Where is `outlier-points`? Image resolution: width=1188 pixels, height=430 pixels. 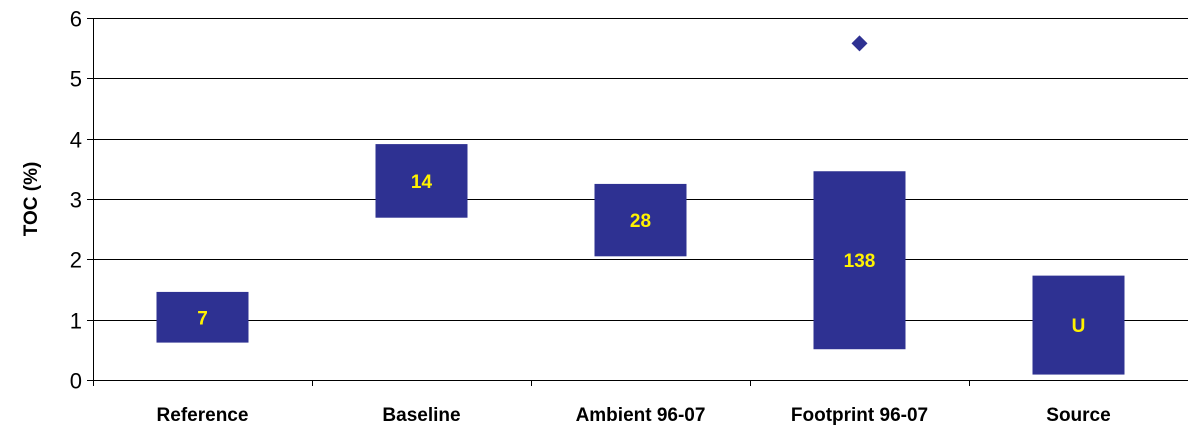
outlier-points is located at coordinates (859, 43).